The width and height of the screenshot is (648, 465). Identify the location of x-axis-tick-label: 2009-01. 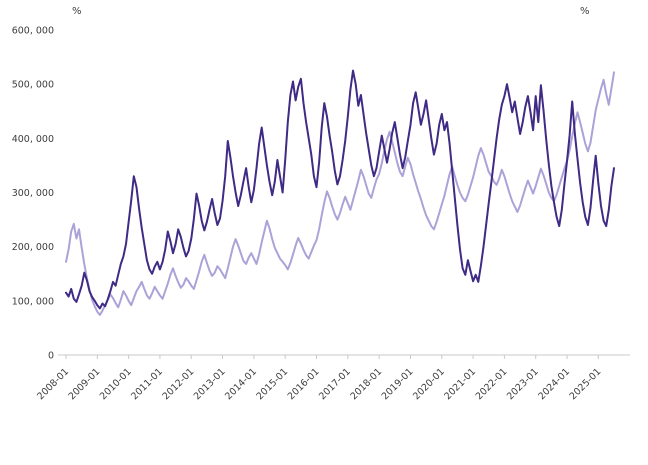
(85, 384).